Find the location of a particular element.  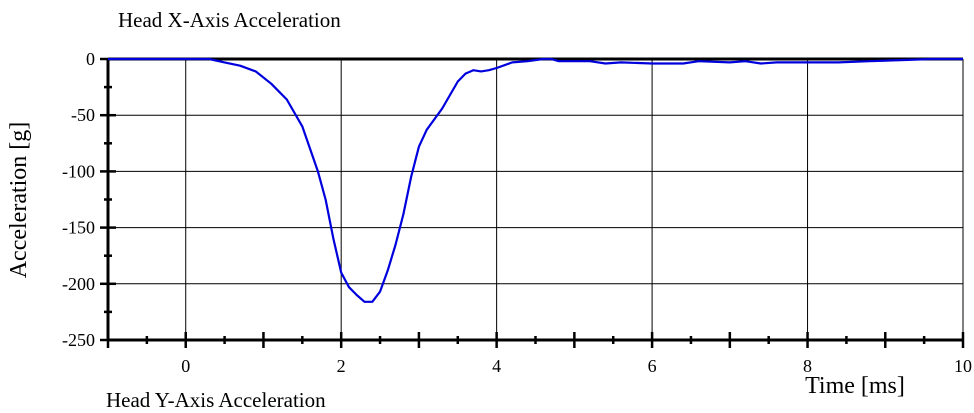

y-tick-label: -100 is located at coordinates (78, 171).